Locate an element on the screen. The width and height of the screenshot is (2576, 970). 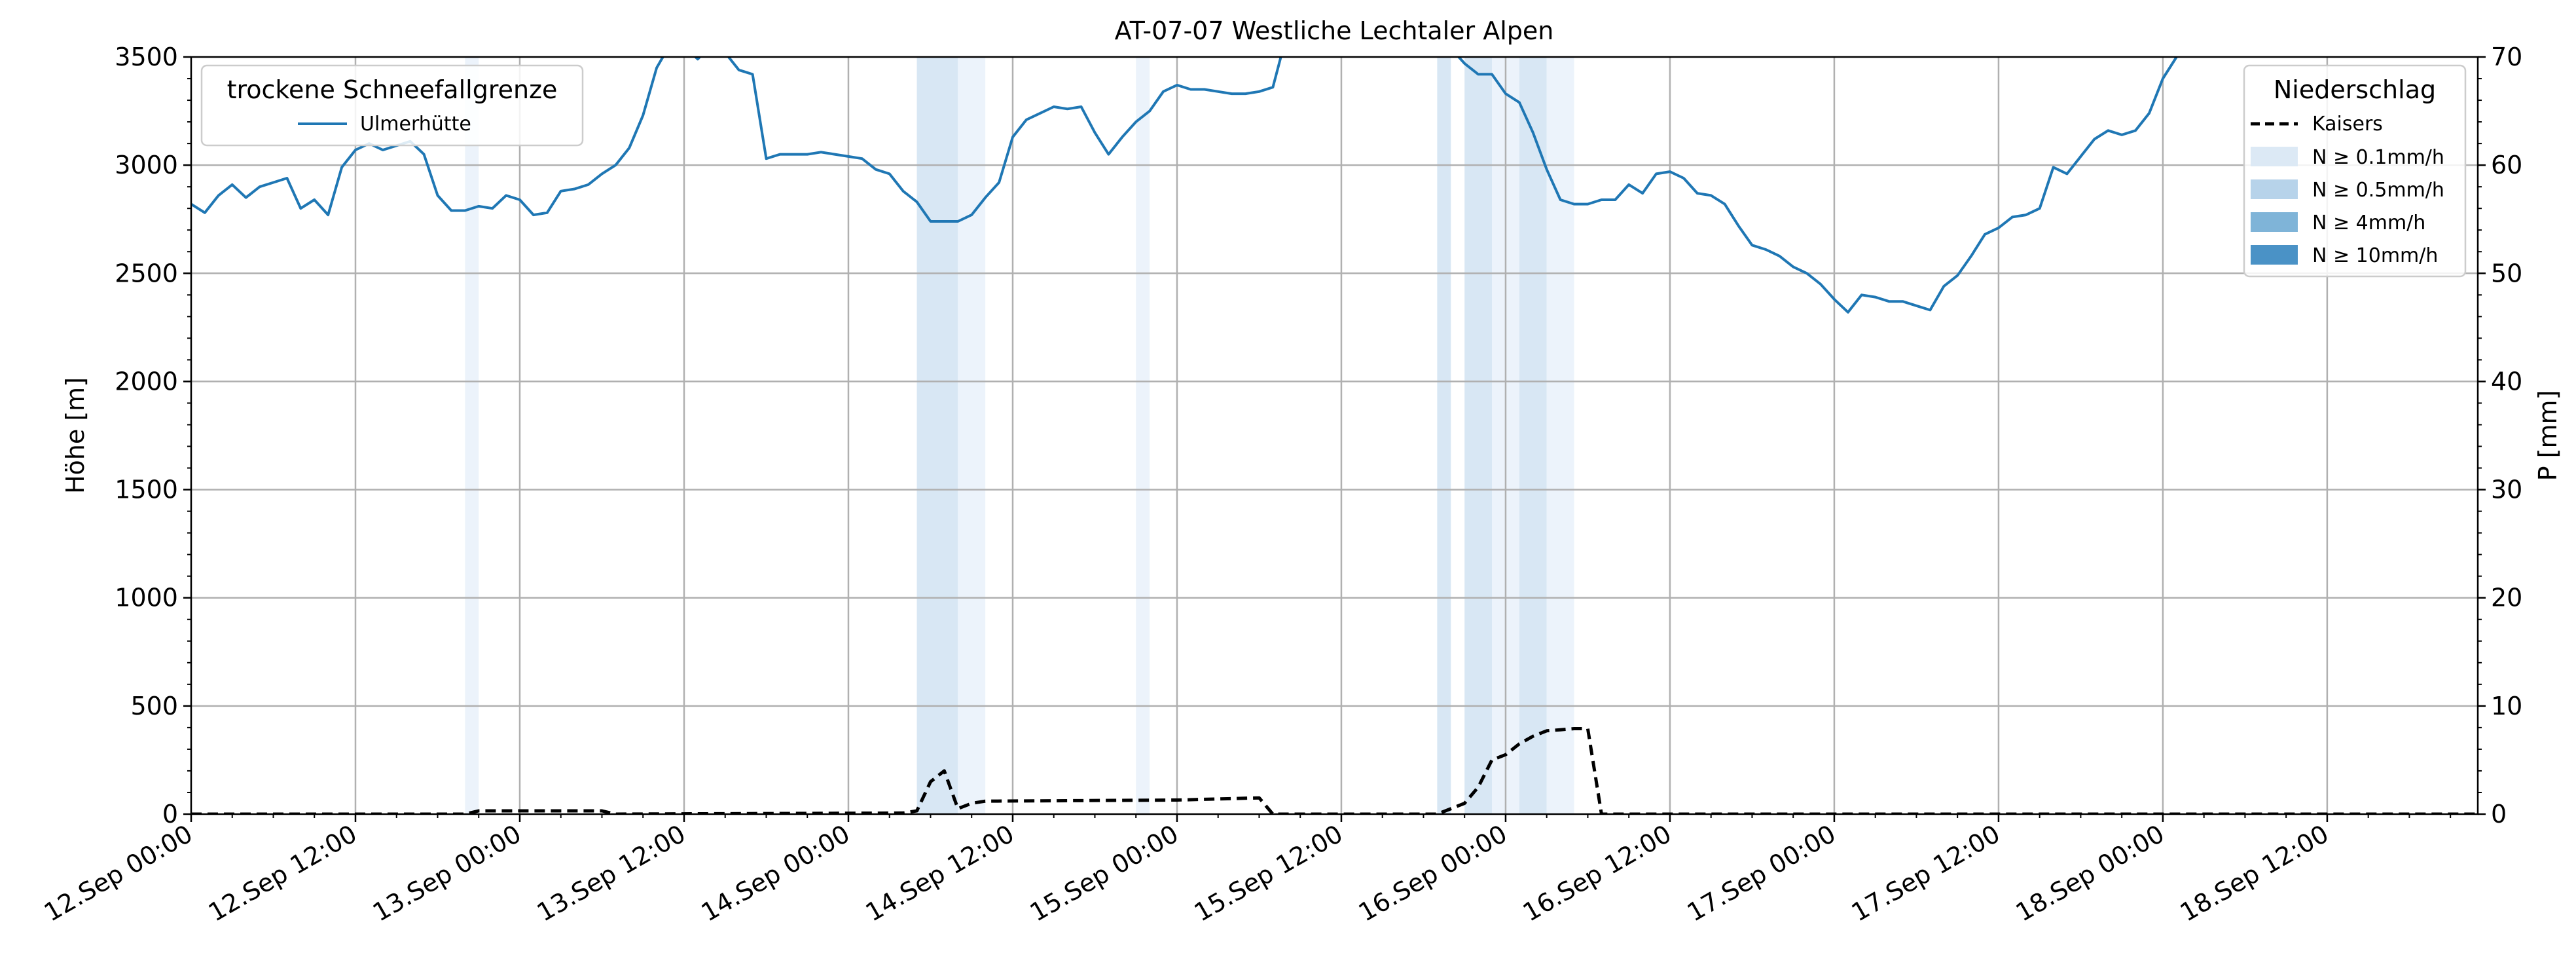
y2-tick-label-6: 60 is located at coordinates (2506, 165).